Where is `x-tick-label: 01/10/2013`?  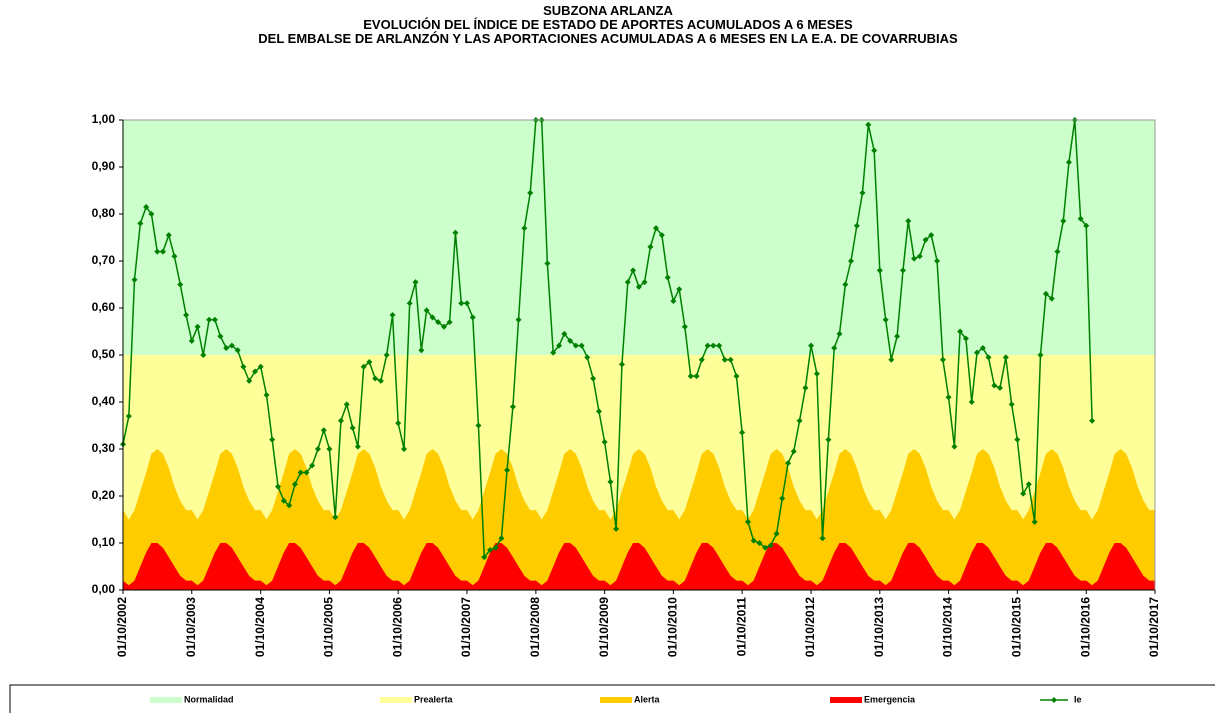 x-tick-label: 01/10/2013 is located at coordinates (879, 627).